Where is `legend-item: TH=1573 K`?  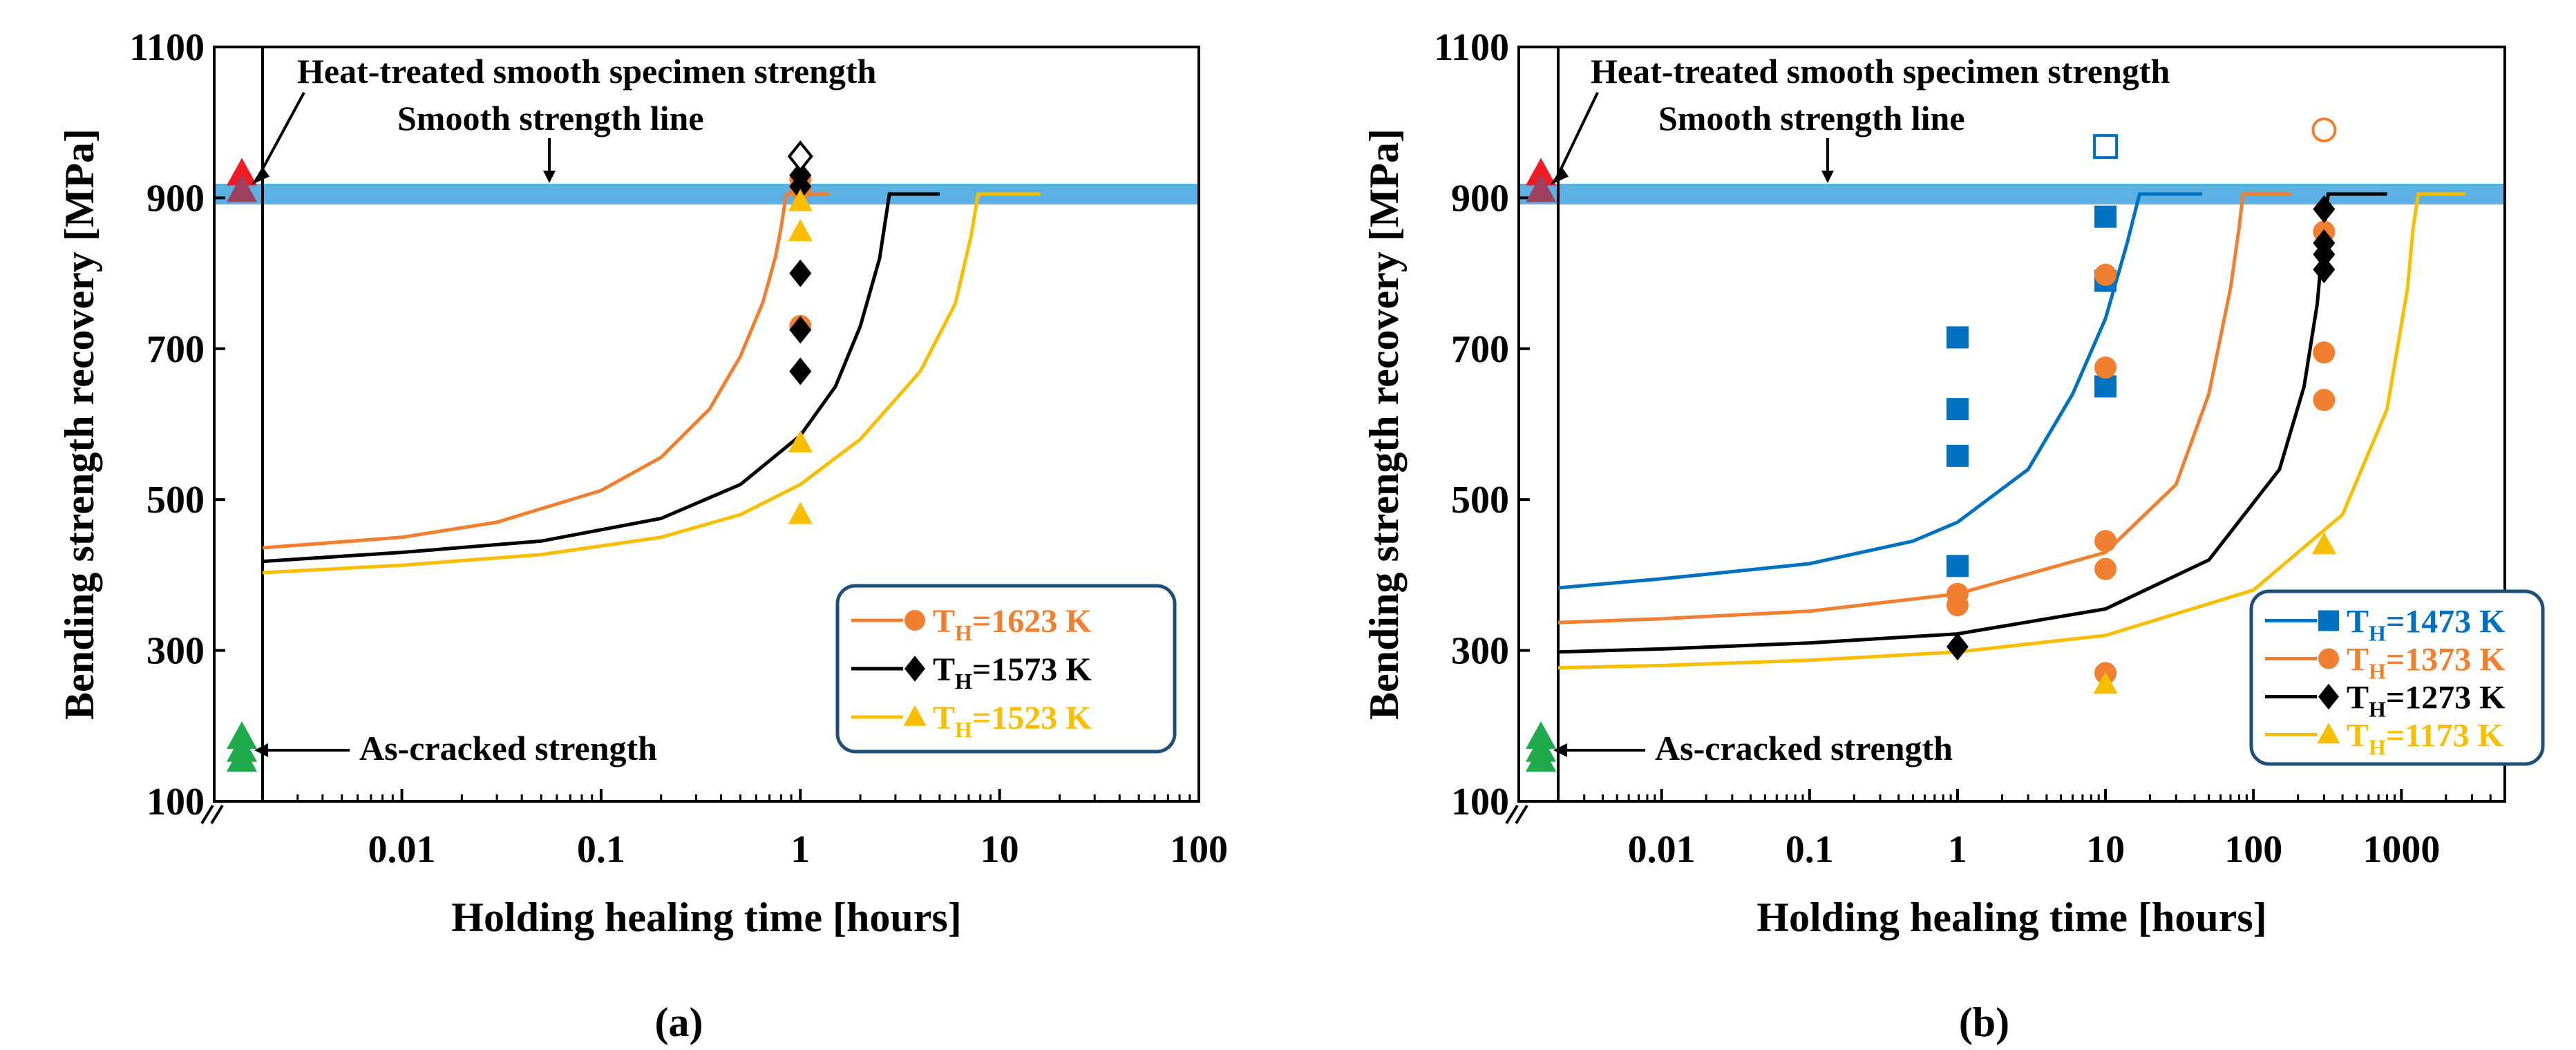
legend-item: TH=1573 K is located at coordinates (971, 672).